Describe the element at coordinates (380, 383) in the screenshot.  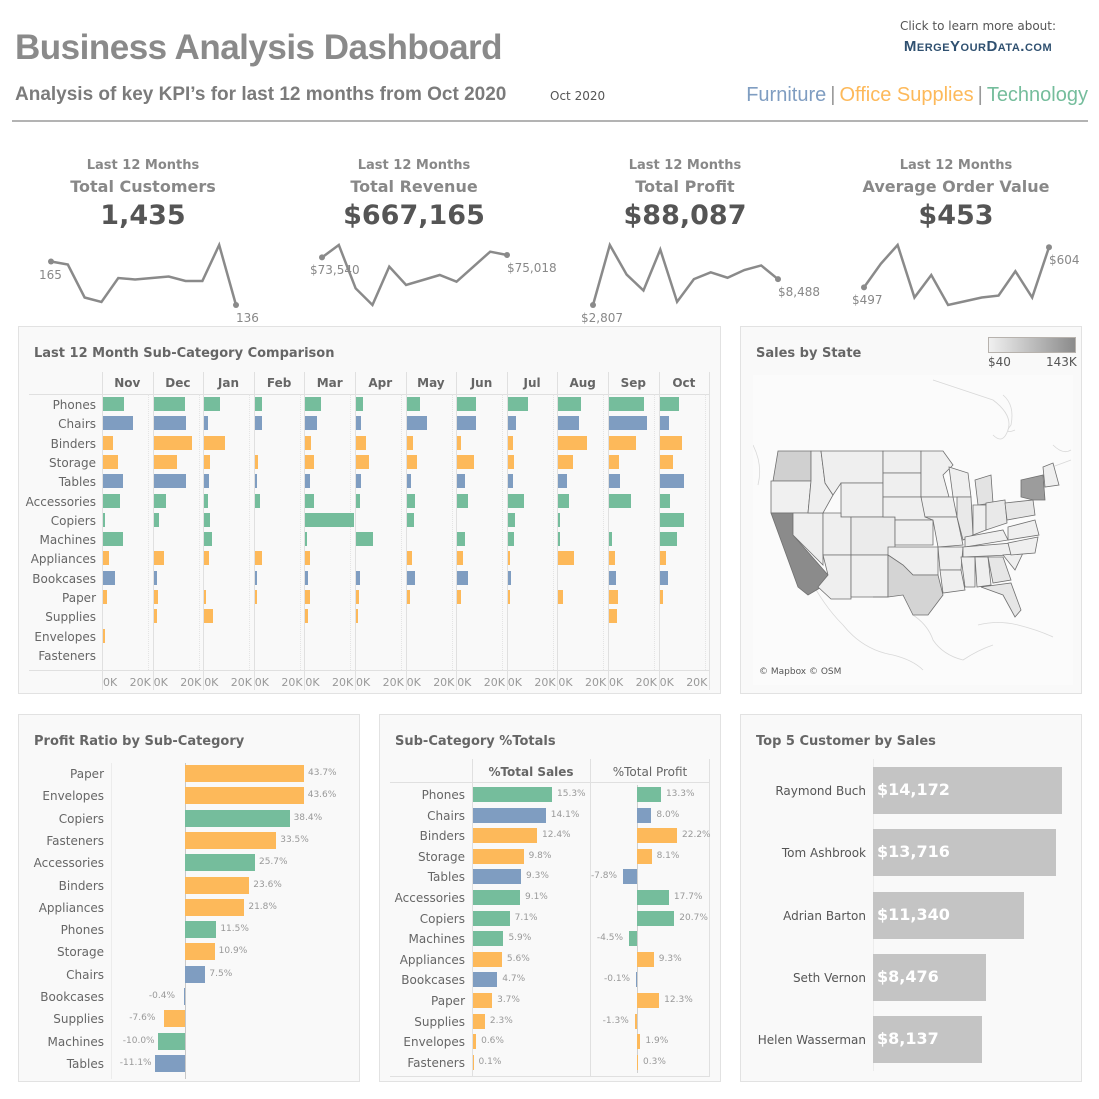
I see `month-header: Apr` at that location.